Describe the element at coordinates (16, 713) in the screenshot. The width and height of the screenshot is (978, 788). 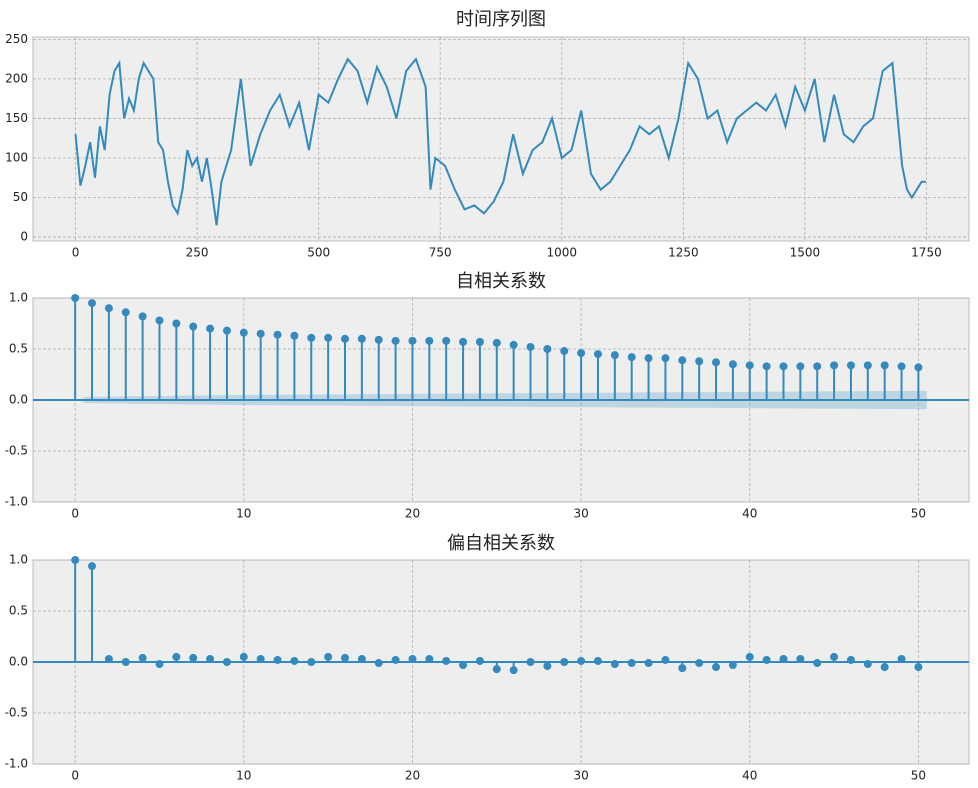
I see `y-tick-label: -0.5` at that location.